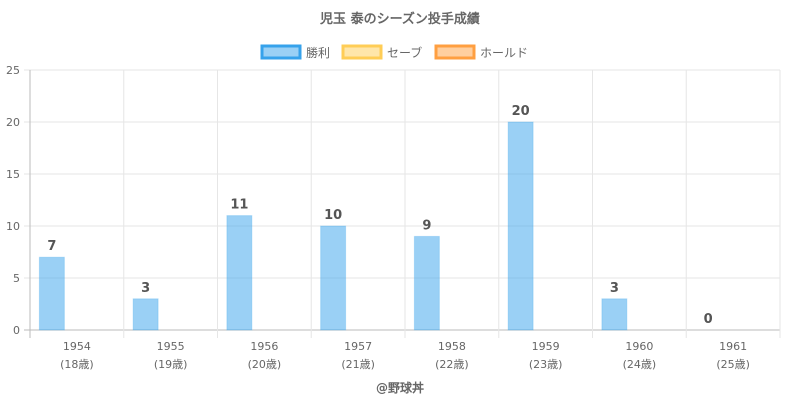  I want to click on data-label: 0, so click(708, 319).